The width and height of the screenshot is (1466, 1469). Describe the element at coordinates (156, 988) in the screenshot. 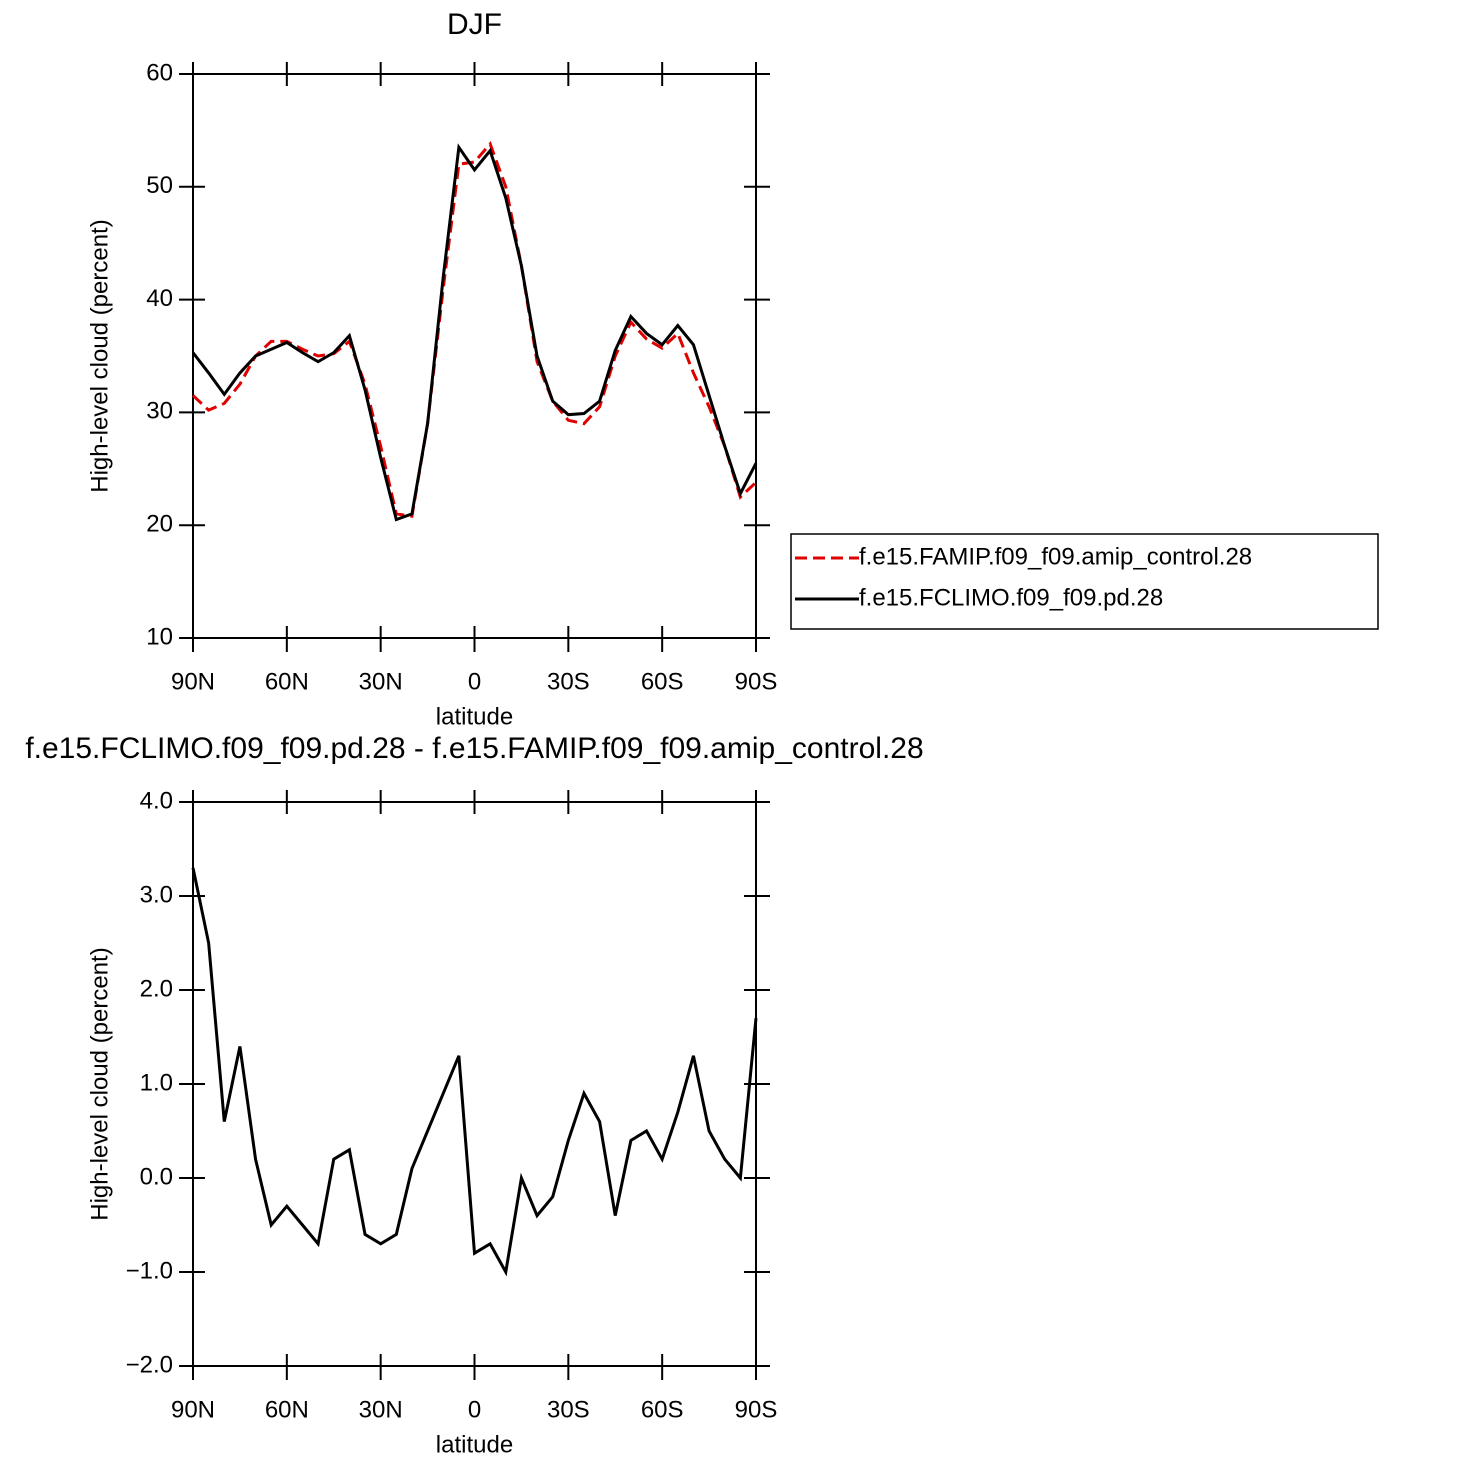

I see `y-tick-label: 2.0` at that location.